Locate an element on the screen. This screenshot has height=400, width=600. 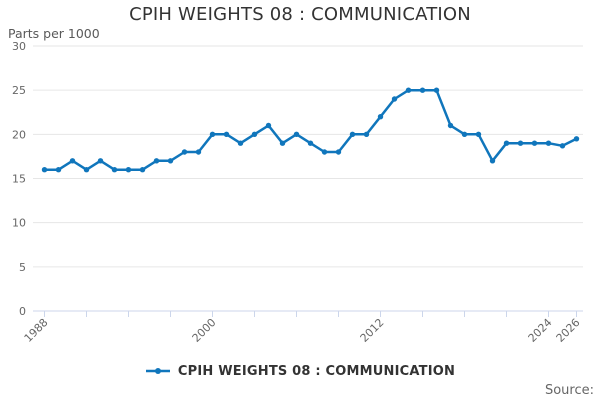
y-tick-label-15: 15 is located at coordinates (19, 179).